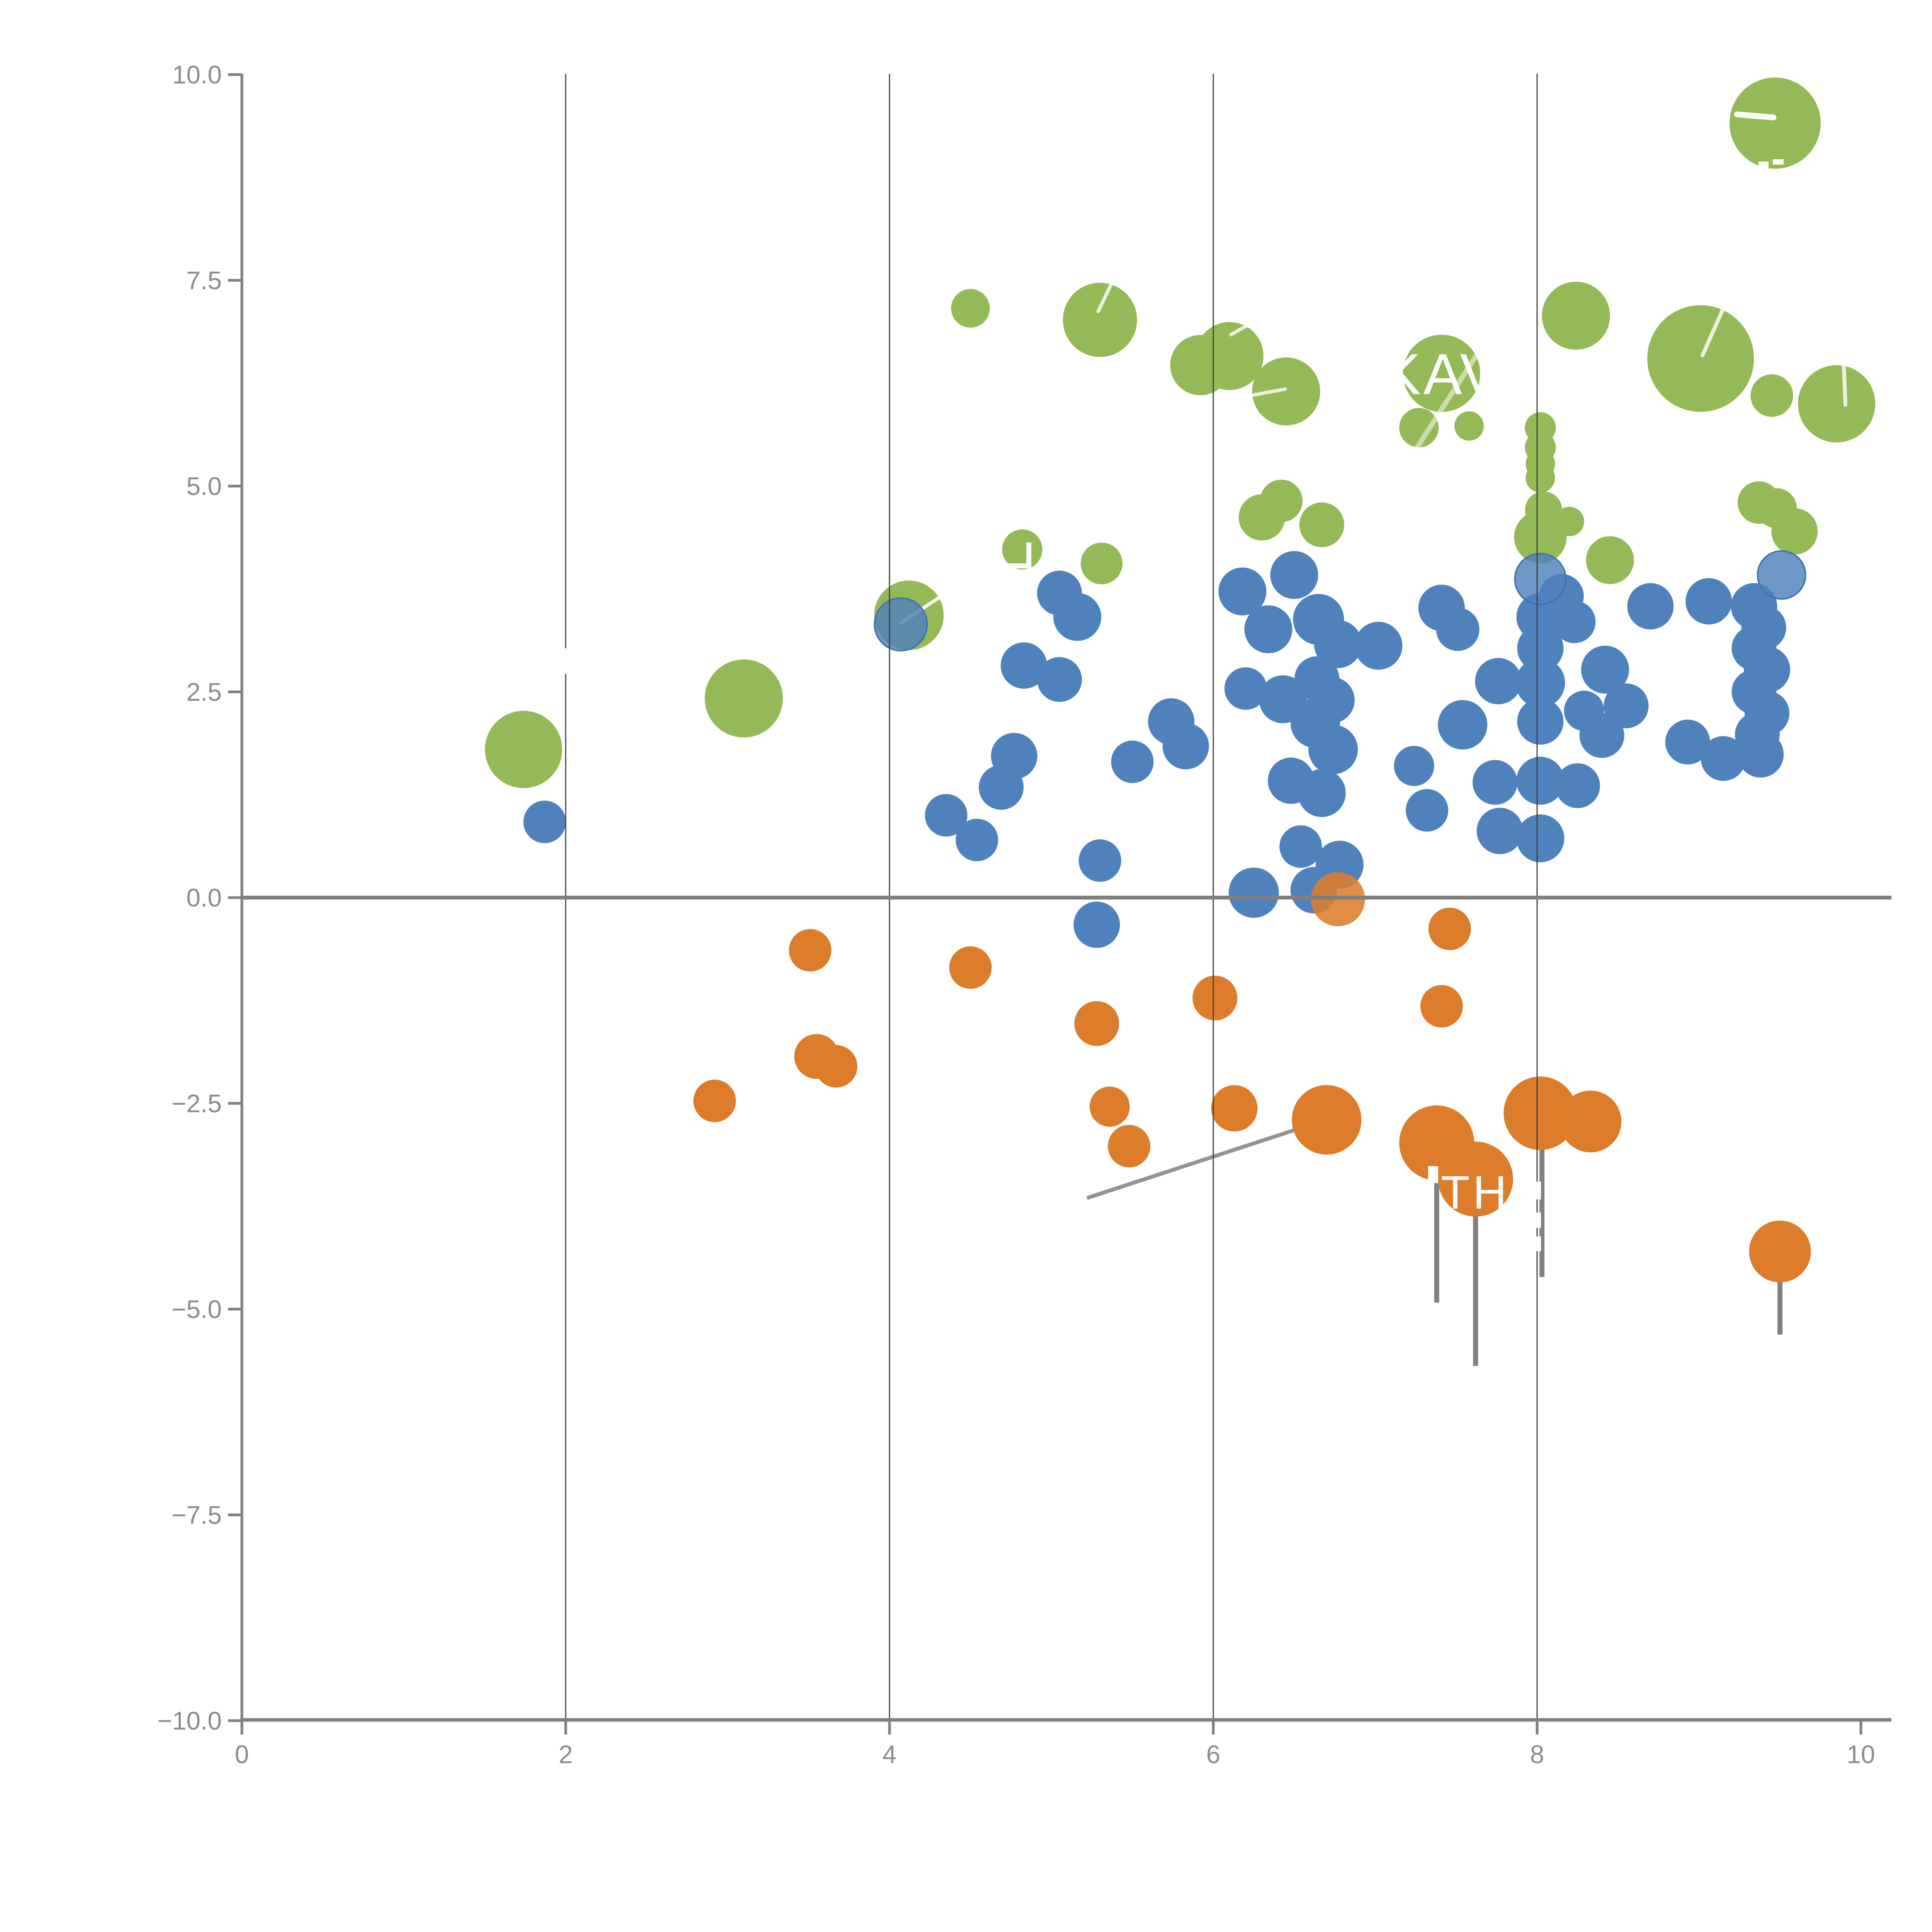 This screenshot has height=1932, width=1932. What do you see at coordinates (204, 280) in the screenshot?
I see `y-tick-label: 7.5` at bounding box center [204, 280].